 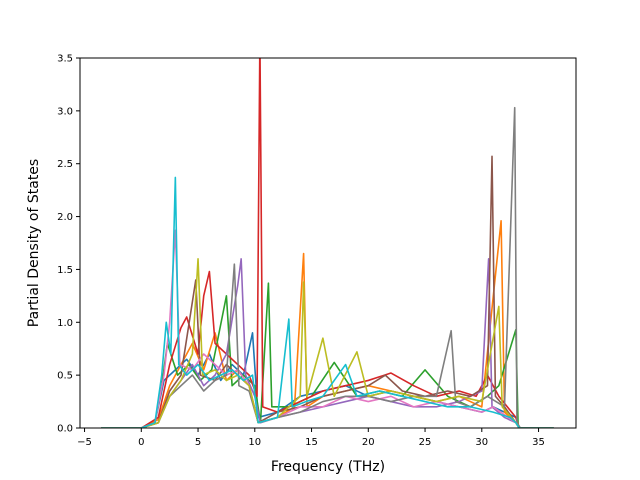 I want to click on x-tick-label: 20, so click(x=368, y=442).